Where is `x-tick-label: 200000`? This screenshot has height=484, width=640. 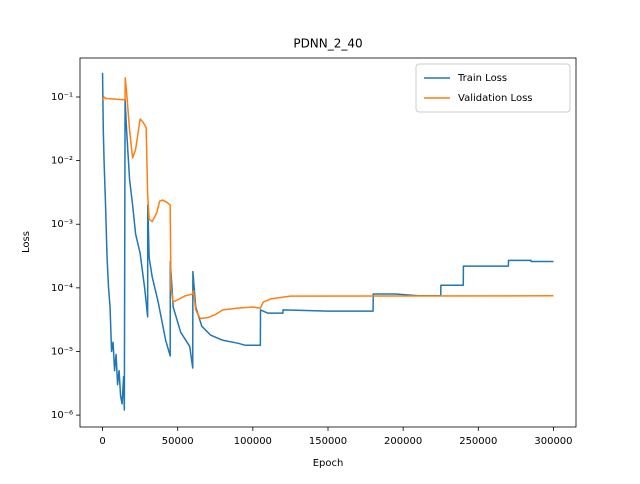
x-tick-label: 200000 is located at coordinates (403, 441).